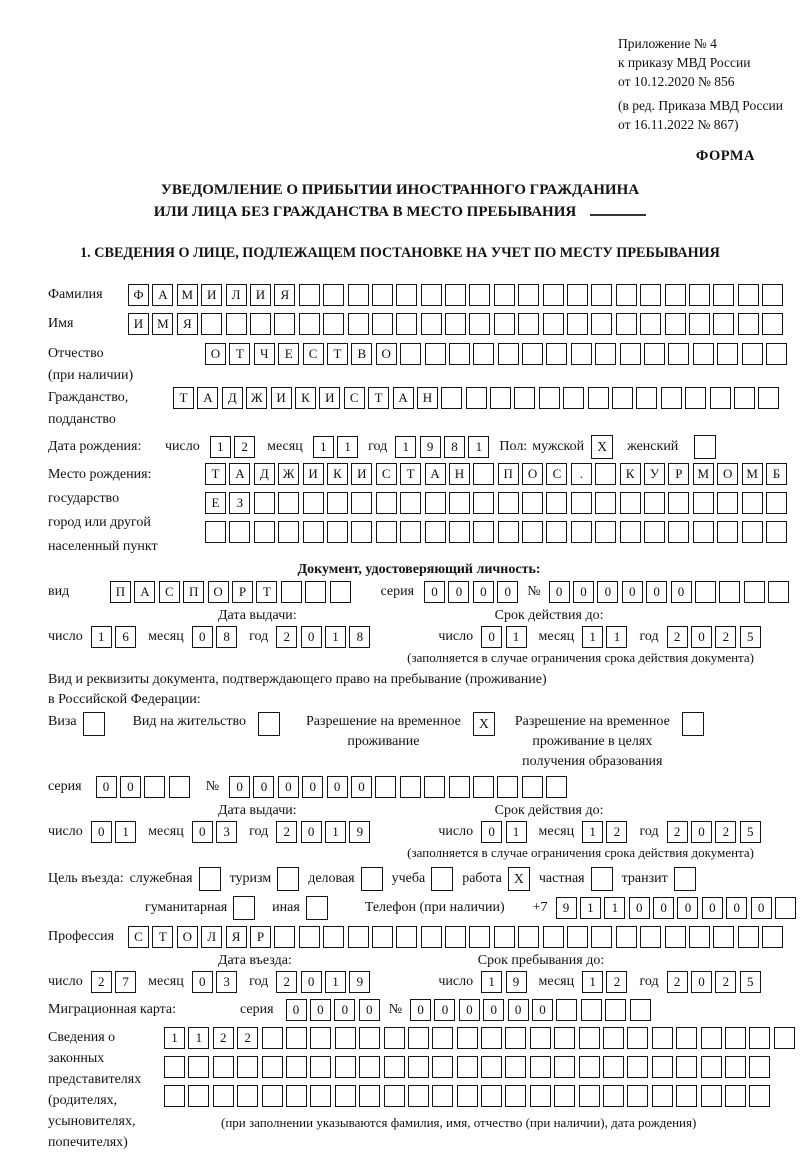 The height and width of the screenshot is (1163, 800). Describe the element at coordinates (257, 398) in the screenshot. I see `char-box: Ж` at that location.